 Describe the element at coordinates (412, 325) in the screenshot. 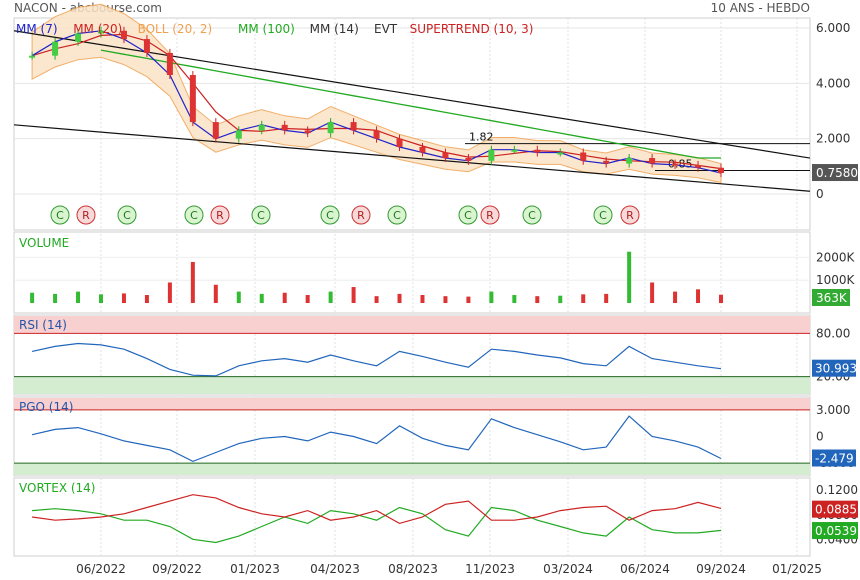

I see `rsi-overbought-zone` at that location.